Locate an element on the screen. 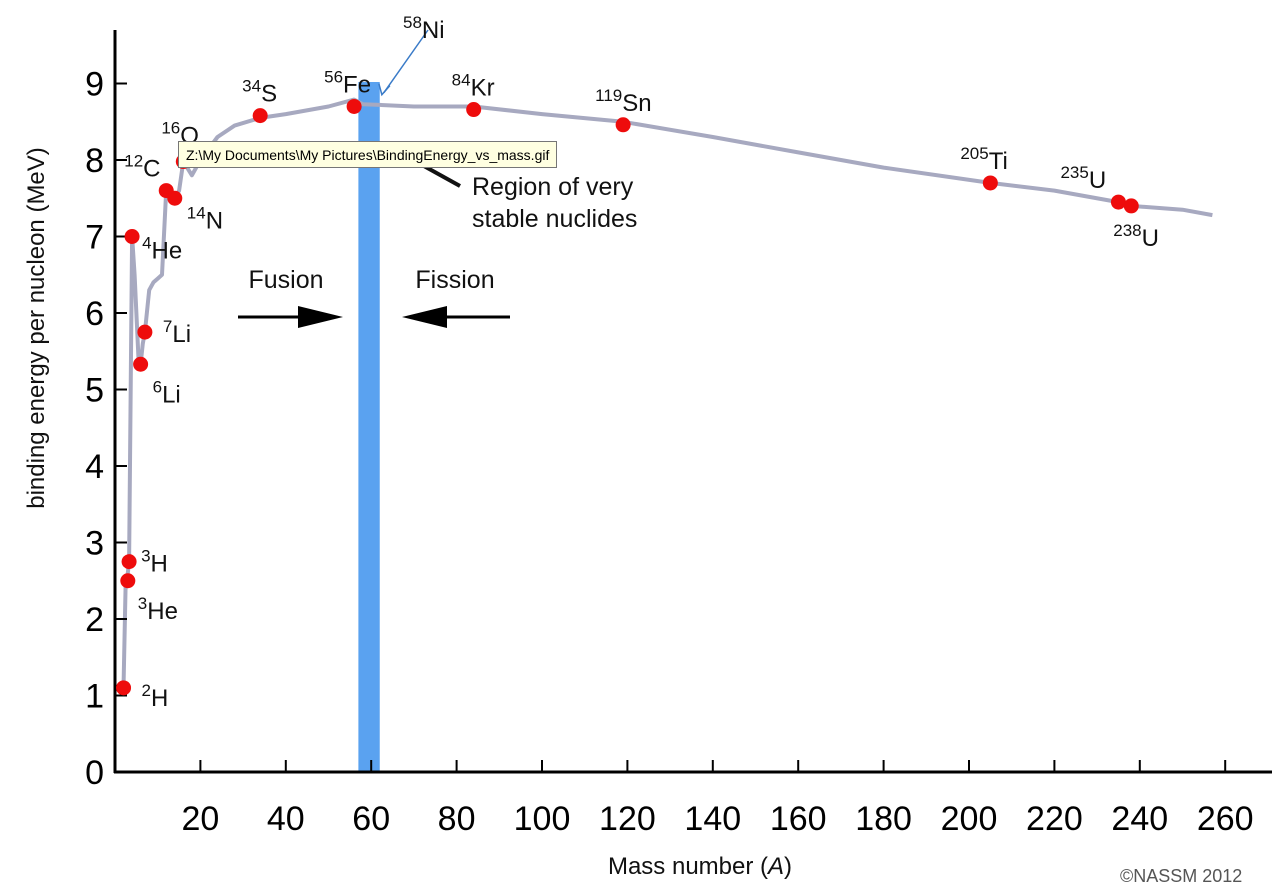 The image size is (1287, 887). x-tick-label: 80 is located at coordinates (457, 819).